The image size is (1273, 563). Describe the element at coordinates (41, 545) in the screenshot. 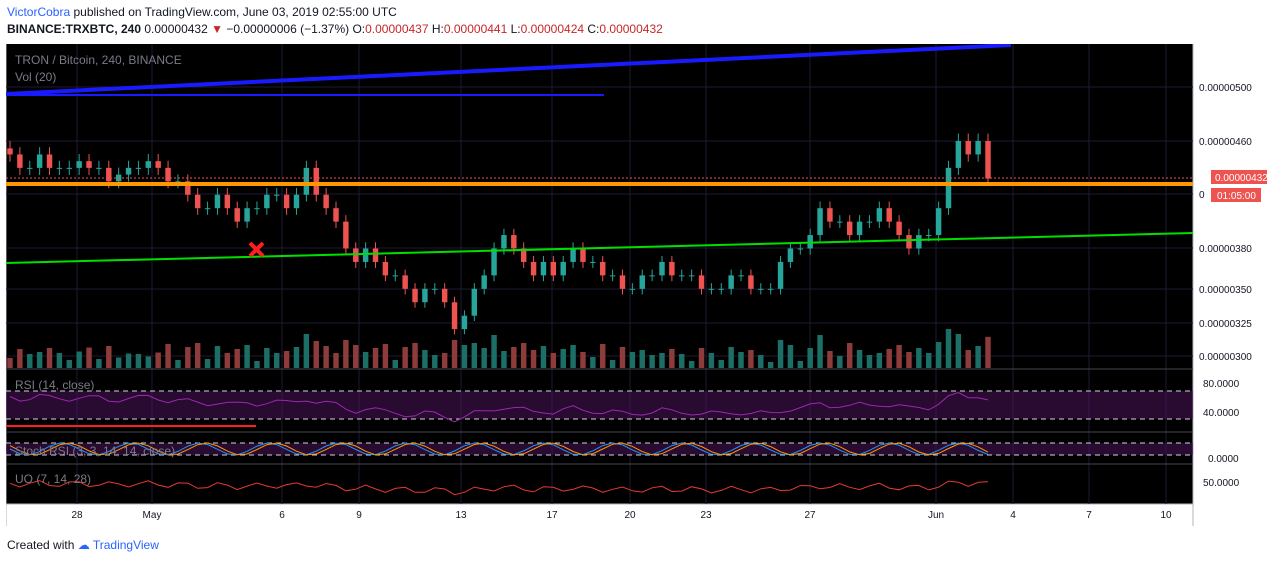

I see `created-with-text: Created with` at that location.